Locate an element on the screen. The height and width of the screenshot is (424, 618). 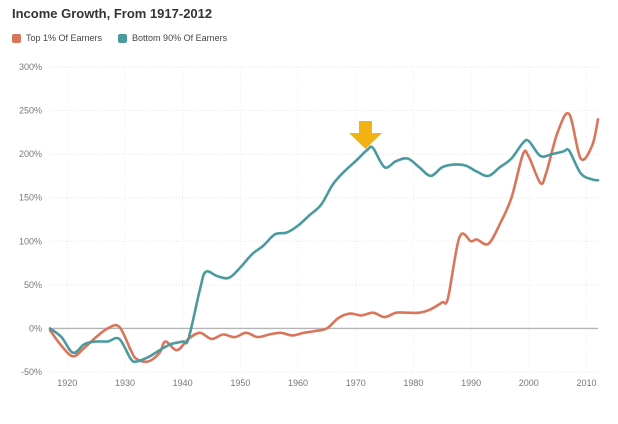
x-tick-label: 1920 is located at coordinates (67, 383).